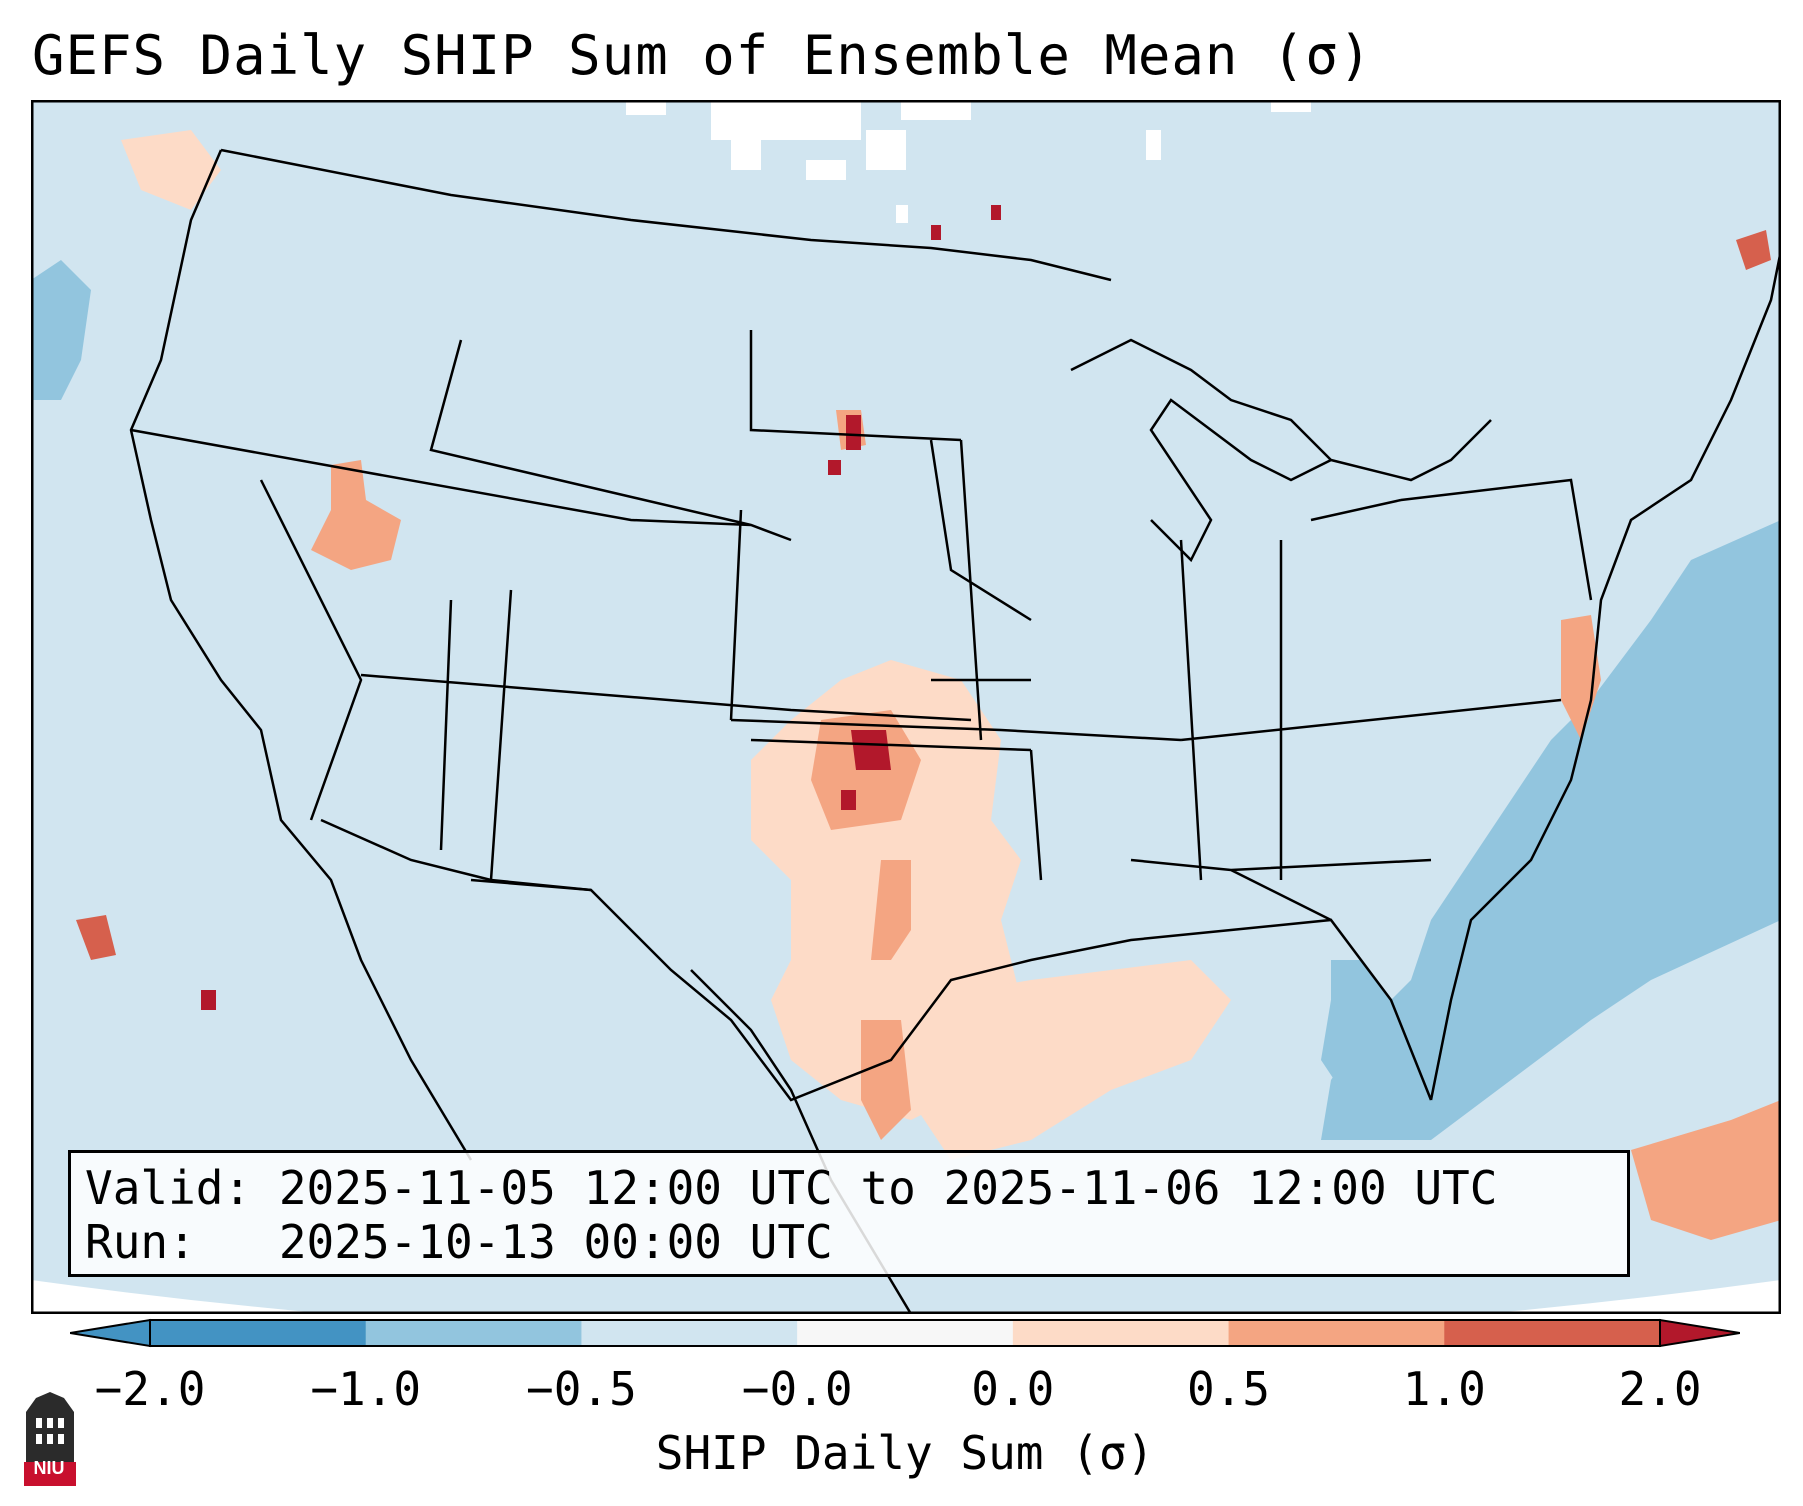 Image resolution: width=1803 pixels, height=1506 pixels. Describe the element at coordinates (702, 55) in the screenshot. I see `chart-title: GEFS Daily SHIP Sum of Ensemble Mean (σ)` at that location.